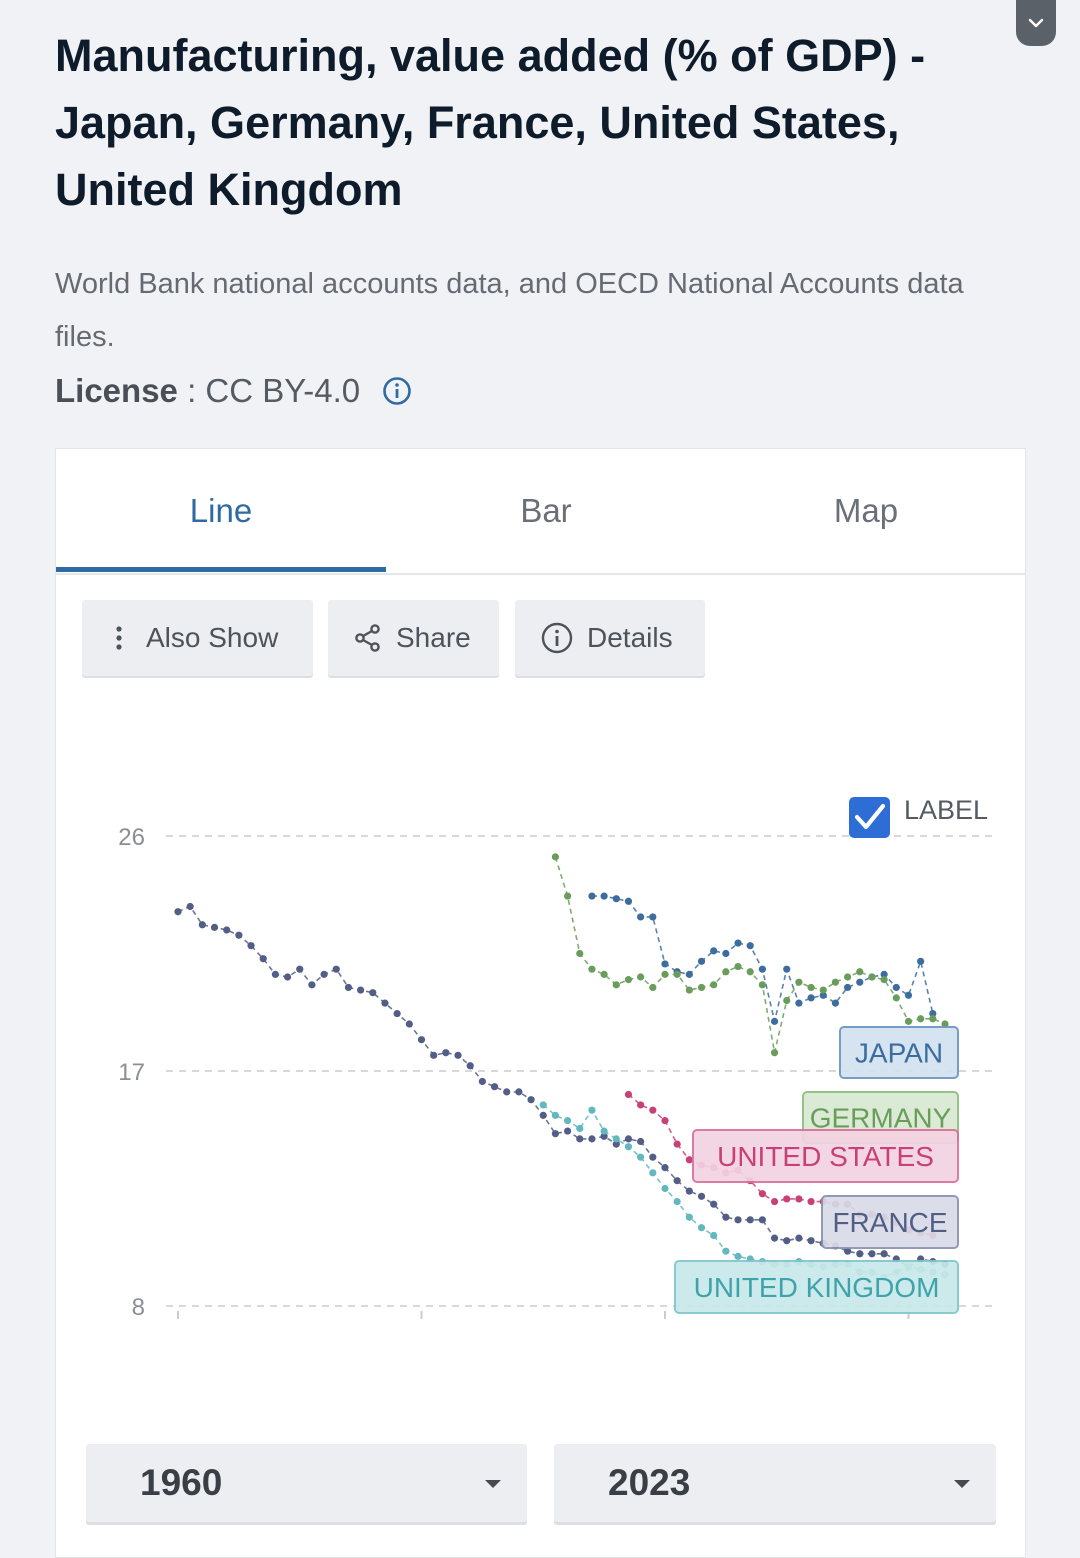  Describe the element at coordinates (610, 638) in the screenshot. I see `details-button: Details` at that location.